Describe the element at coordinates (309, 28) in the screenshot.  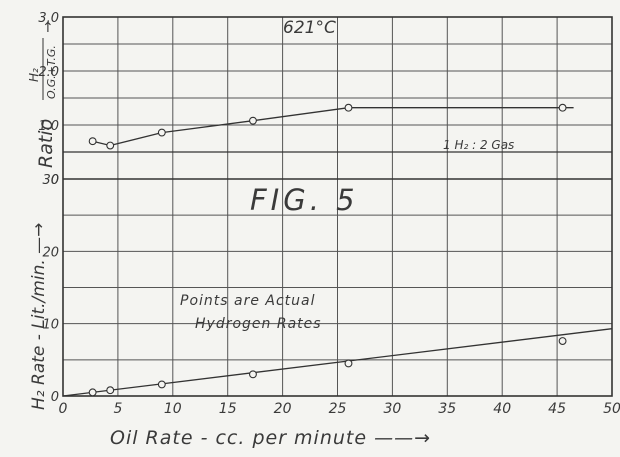
I see `temperature-label: 621°C` at that location.